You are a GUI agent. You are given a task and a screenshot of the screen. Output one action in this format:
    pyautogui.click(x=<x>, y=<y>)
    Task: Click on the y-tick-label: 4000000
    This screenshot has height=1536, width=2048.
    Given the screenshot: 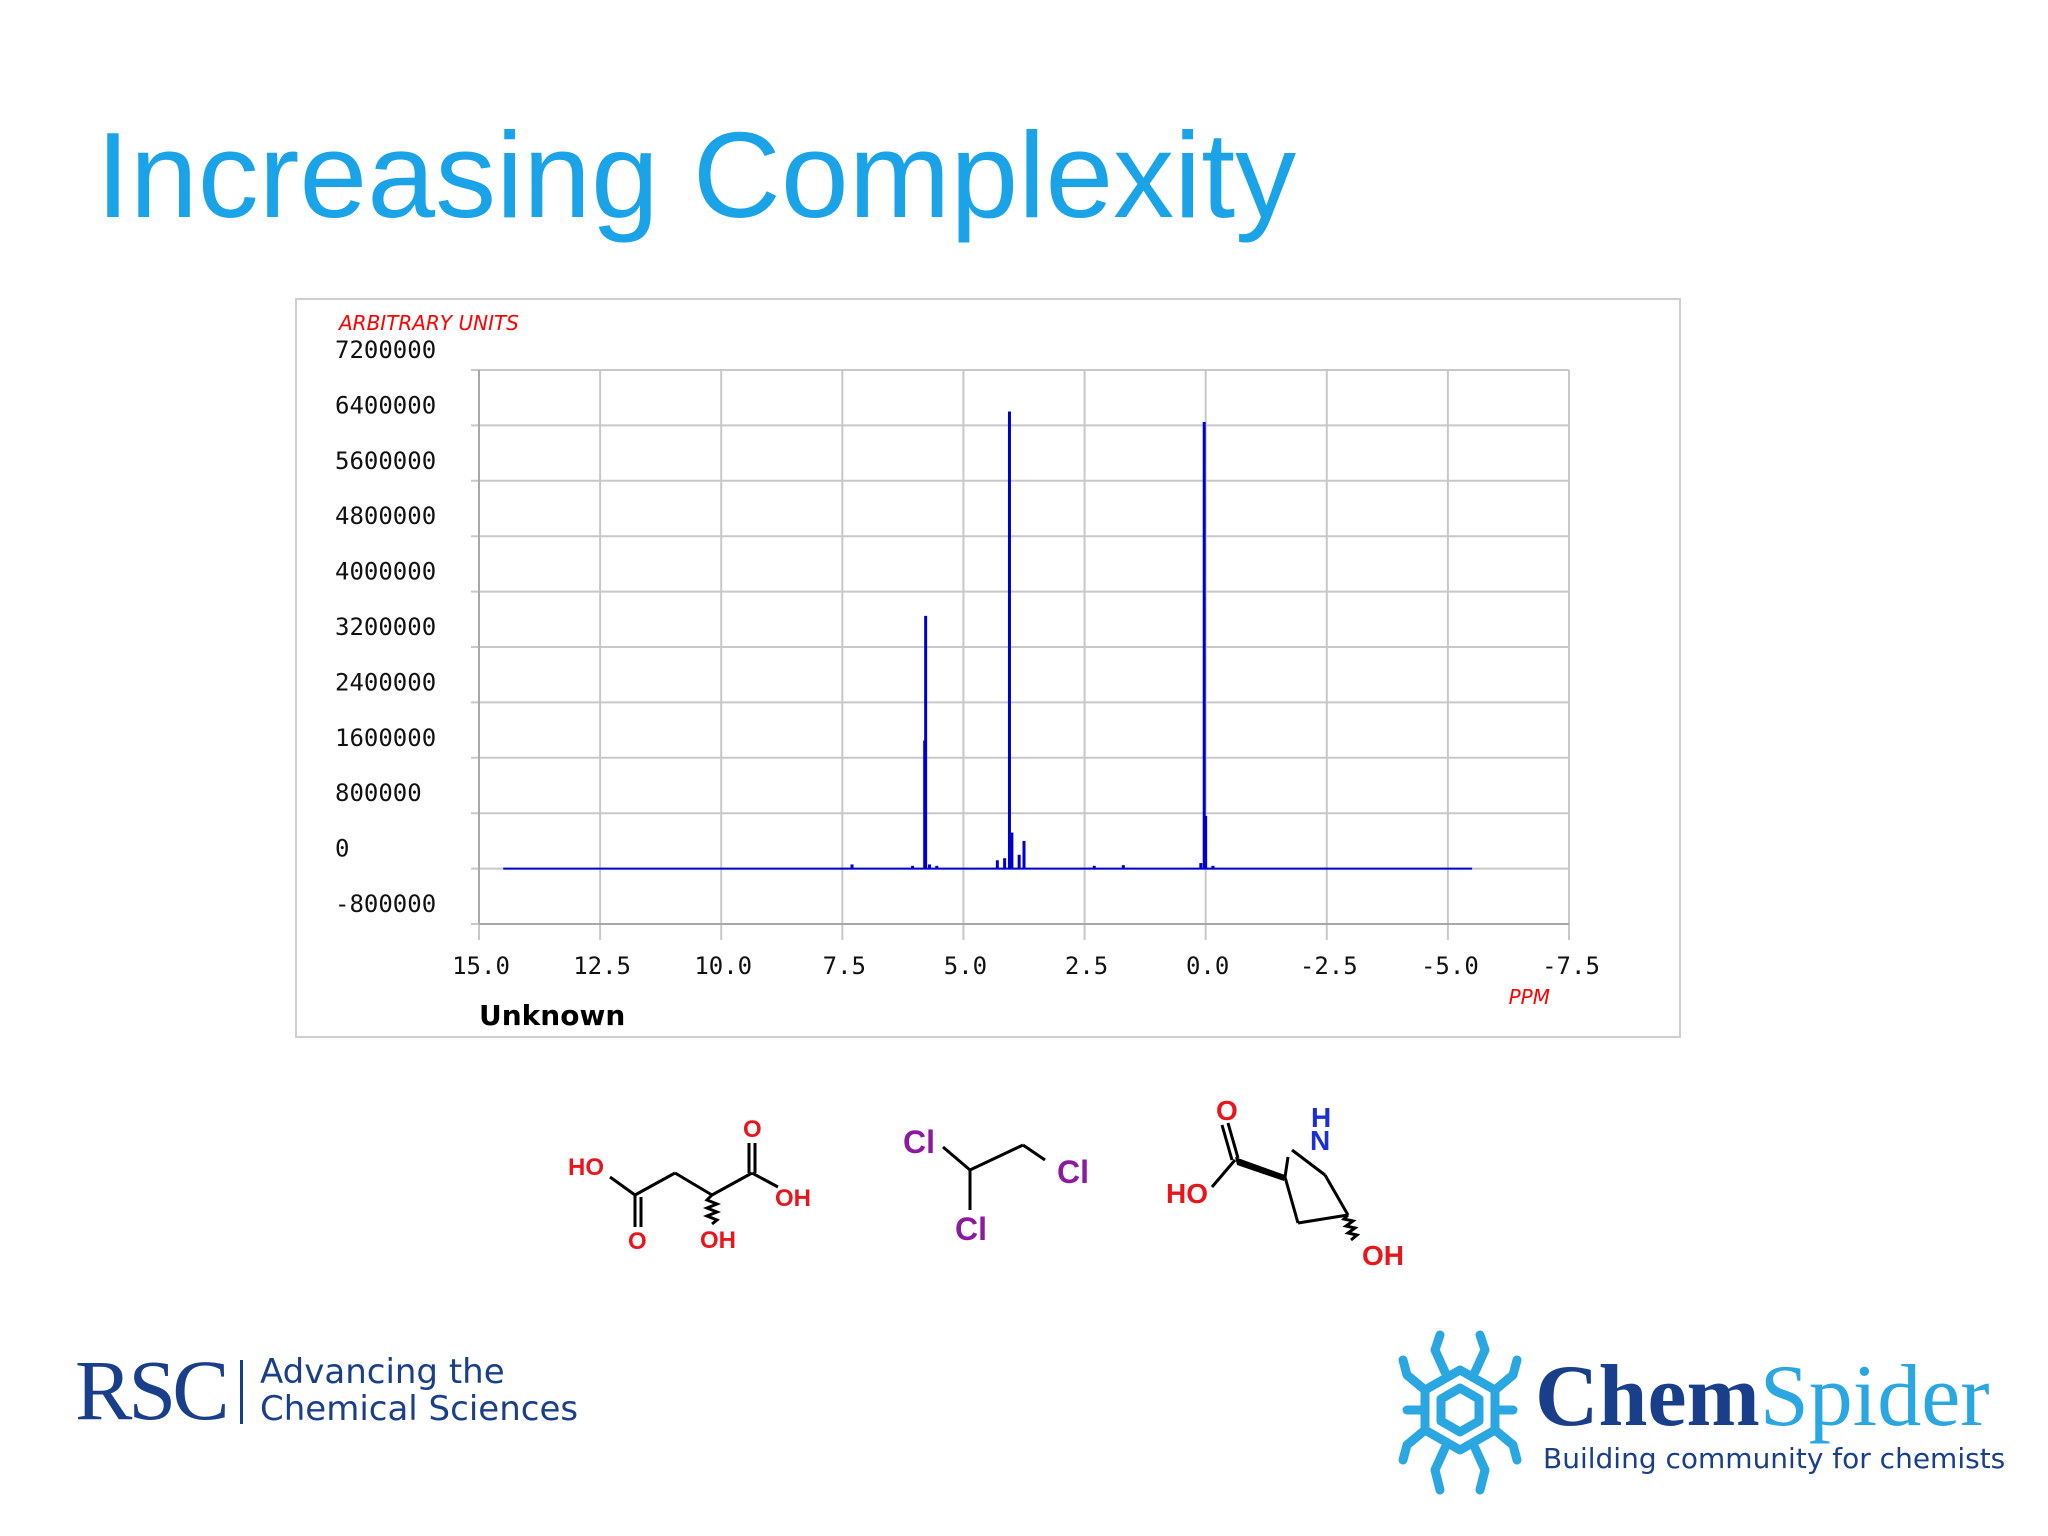 What is the action you would take?
    pyautogui.click(x=385, y=572)
    